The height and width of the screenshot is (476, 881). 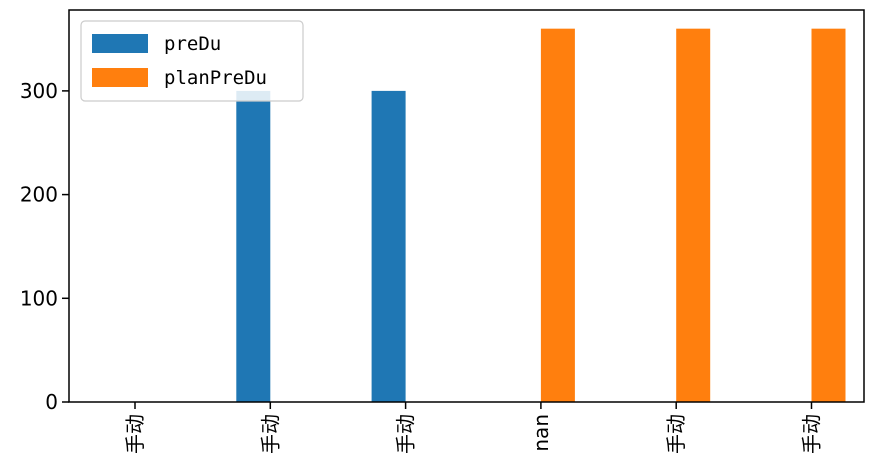 What do you see at coordinates (473, 428) in the screenshot?
I see `x-axis: 手动 手动 手动 nan 手动 手动` at bounding box center [473, 428].